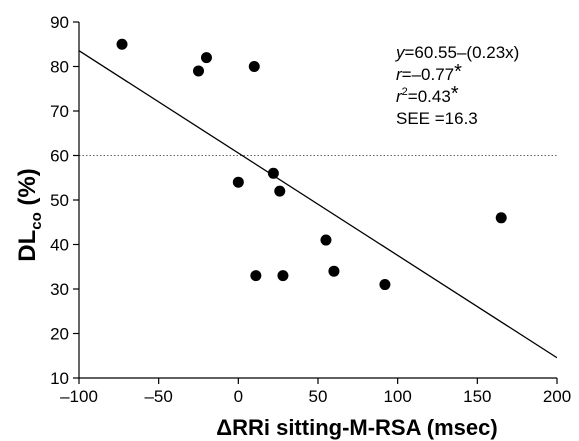 This screenshot has height=441, width=579. Describe the element at coordinates (429, 72) in the screenshot. I see `annotation-r: r=–0.77*` at that location.